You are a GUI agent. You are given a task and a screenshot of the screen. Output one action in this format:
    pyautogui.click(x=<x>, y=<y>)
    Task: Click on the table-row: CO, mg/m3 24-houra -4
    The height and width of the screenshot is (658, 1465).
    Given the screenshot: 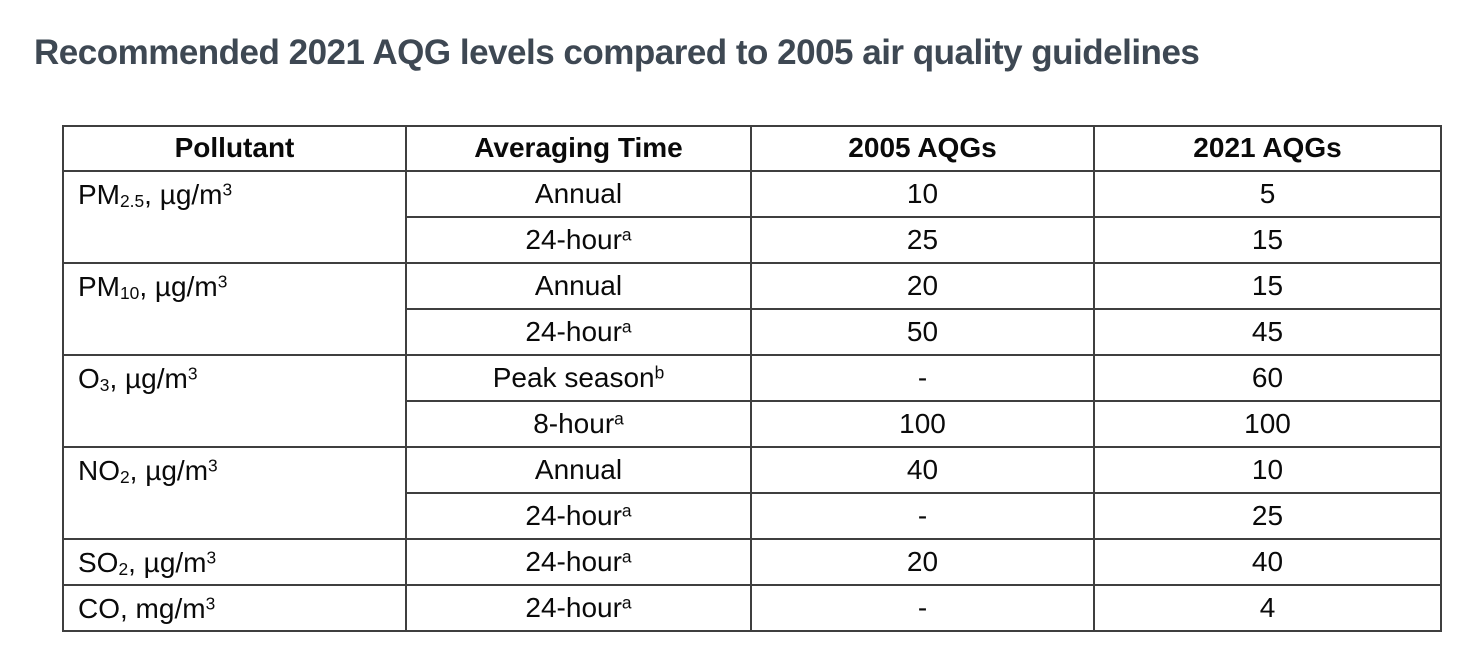 What is the action you would take?
    pyautogui.click(x=752, y=608)
    